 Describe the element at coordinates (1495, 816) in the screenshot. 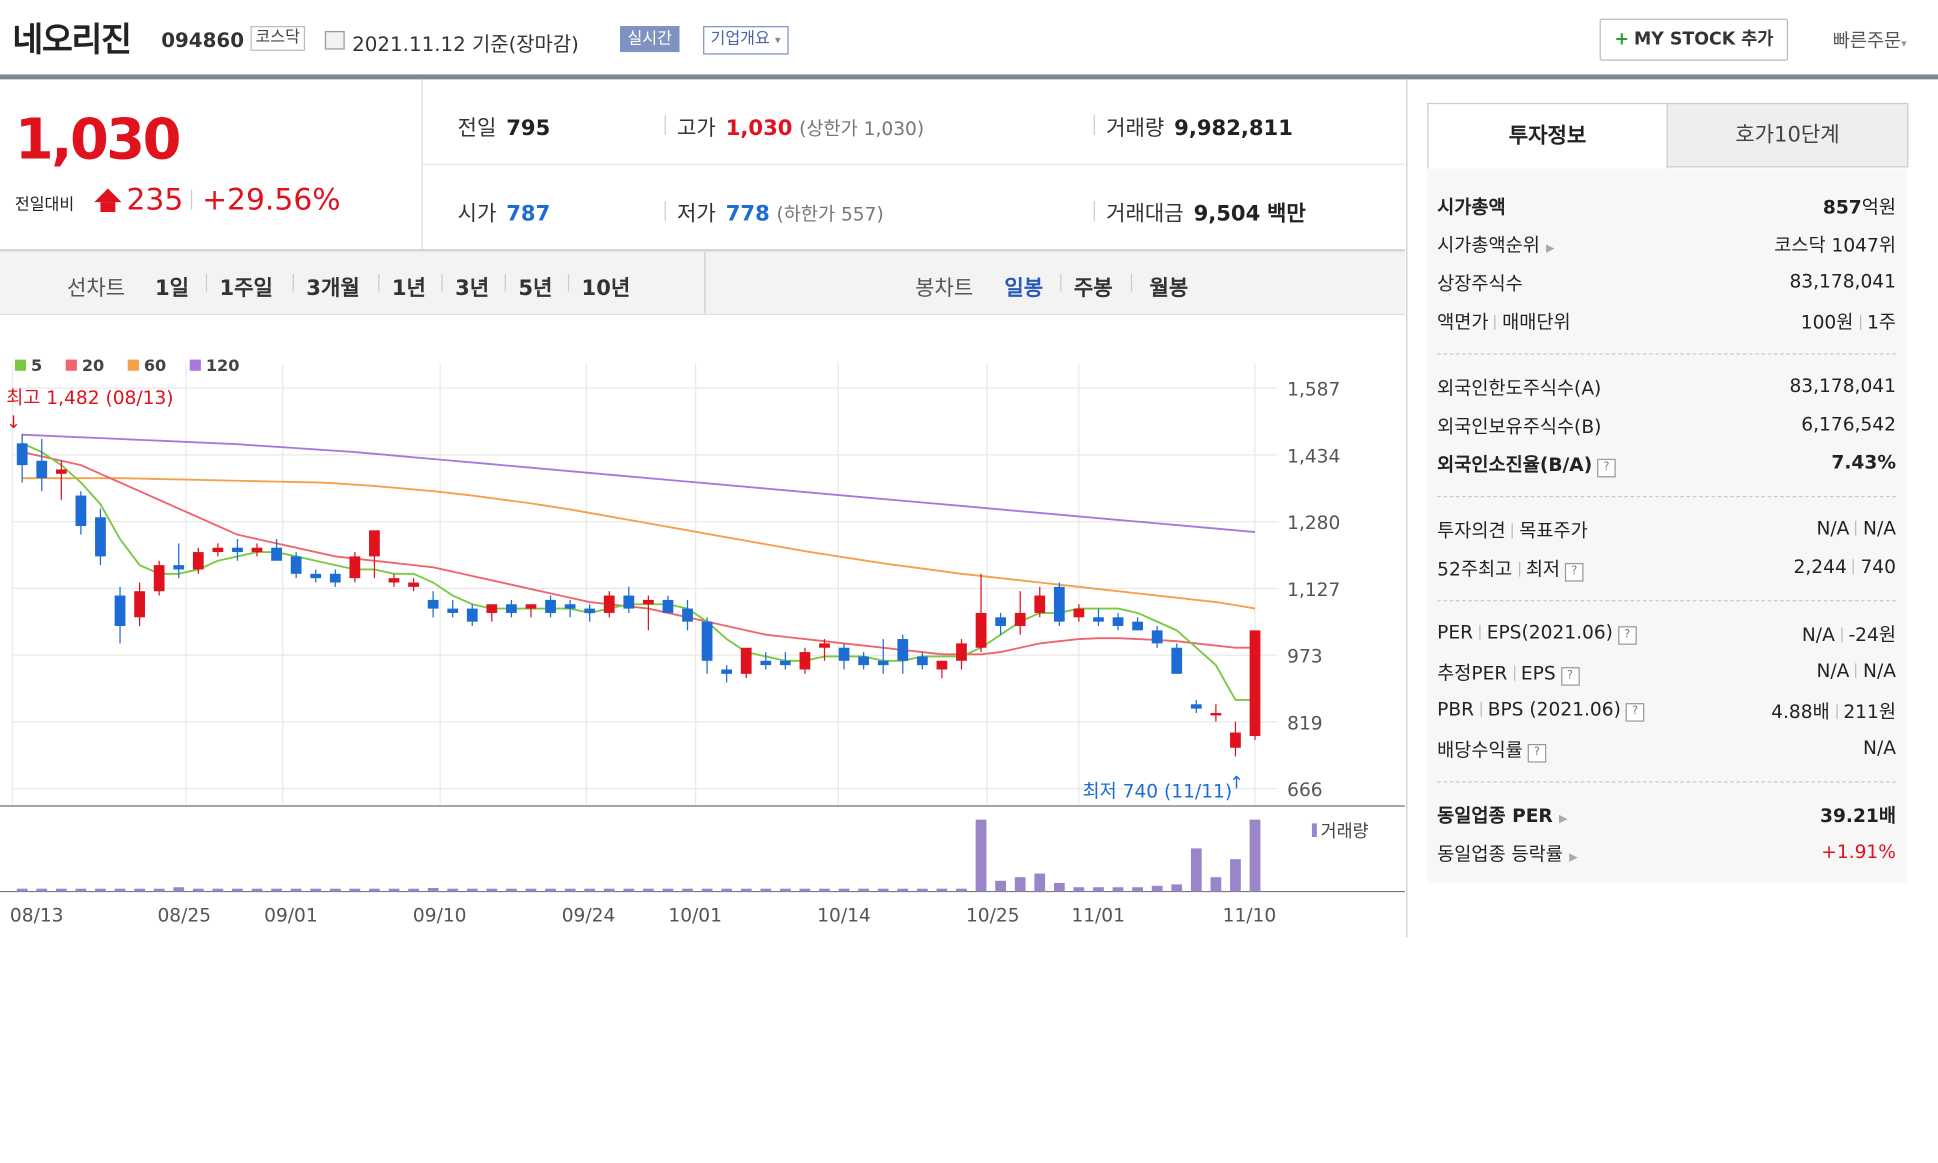

I see `info-label-text: 동일업종 PER` at that location.